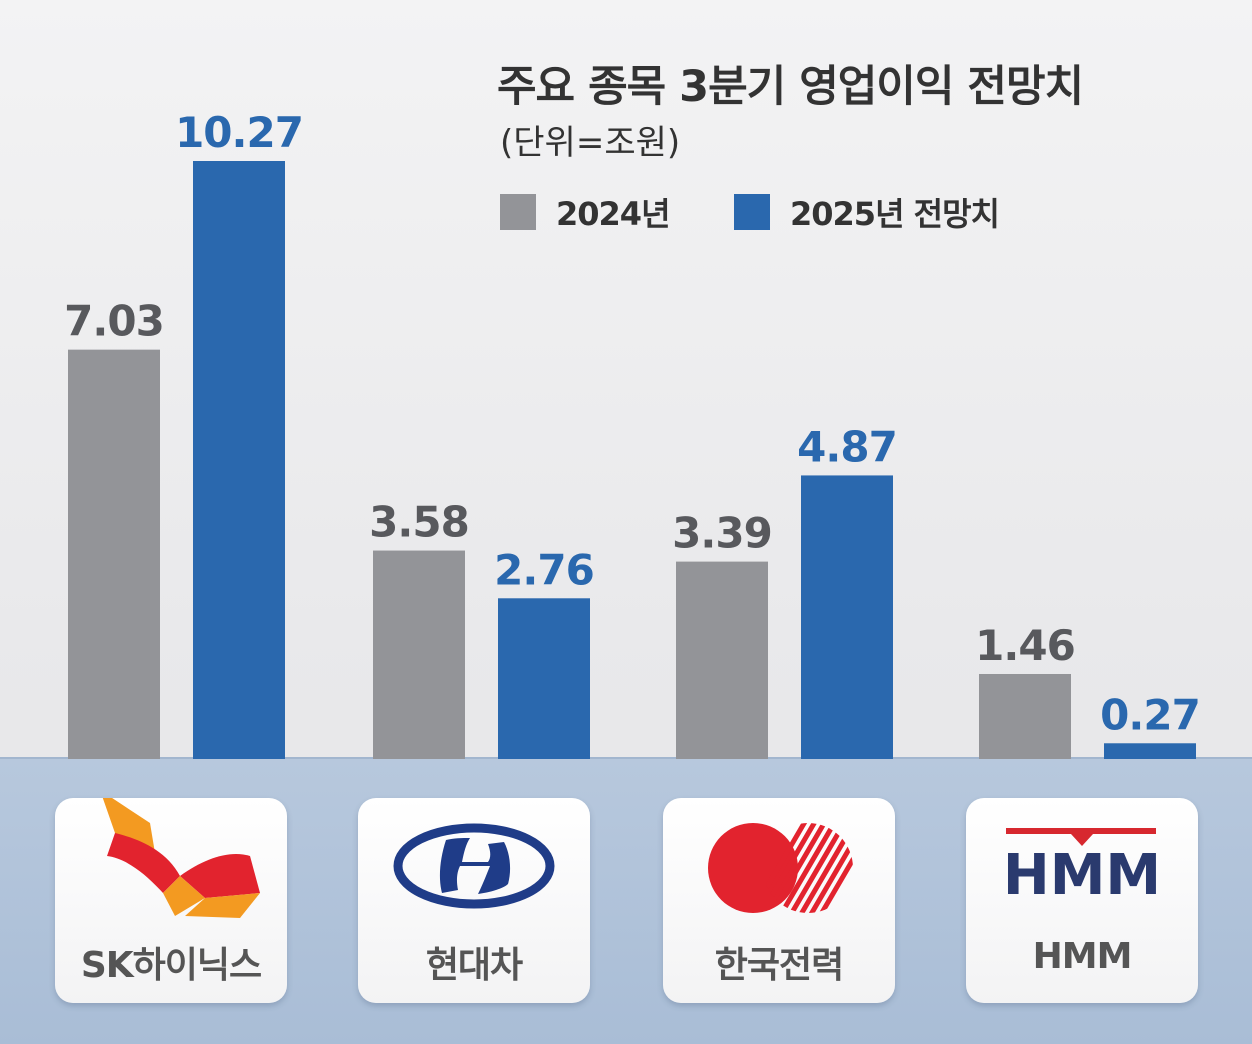 Image resolution: width=1252 pixels, height=1044 pixels. I want to click on legend-swatch-2024, so click(518, 212).